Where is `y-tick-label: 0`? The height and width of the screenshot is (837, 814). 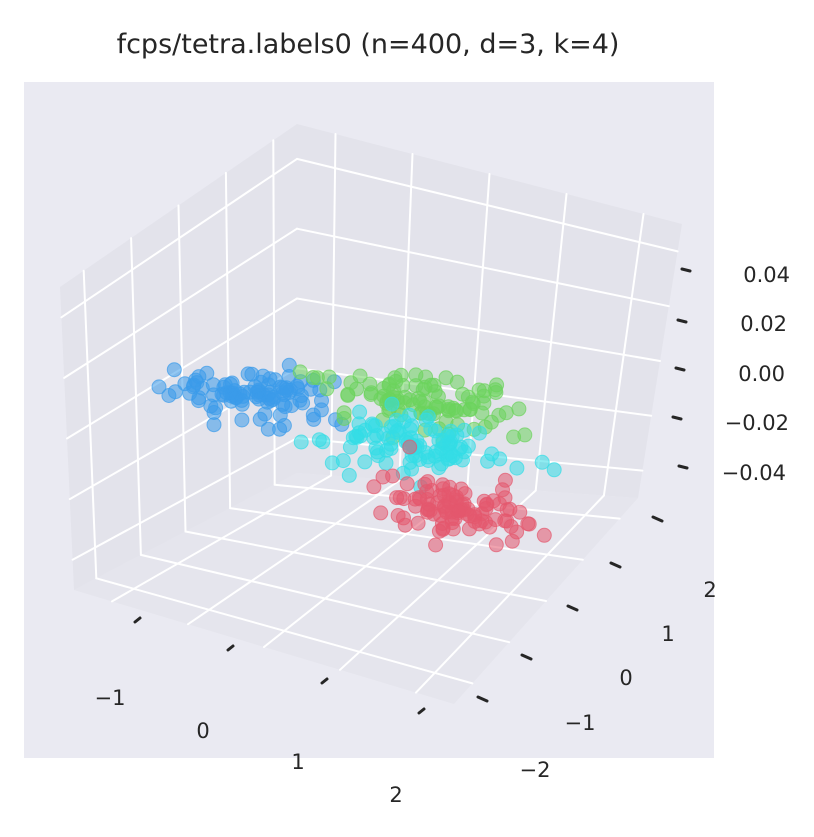 y-tick-label: 0 is located at coordinates (625, 678).